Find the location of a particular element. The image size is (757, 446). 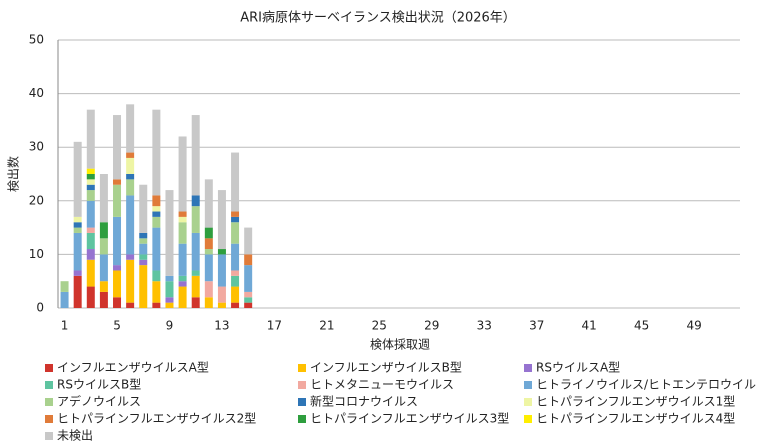

x-tick-label: 45 is located at coordinates (641, 326).